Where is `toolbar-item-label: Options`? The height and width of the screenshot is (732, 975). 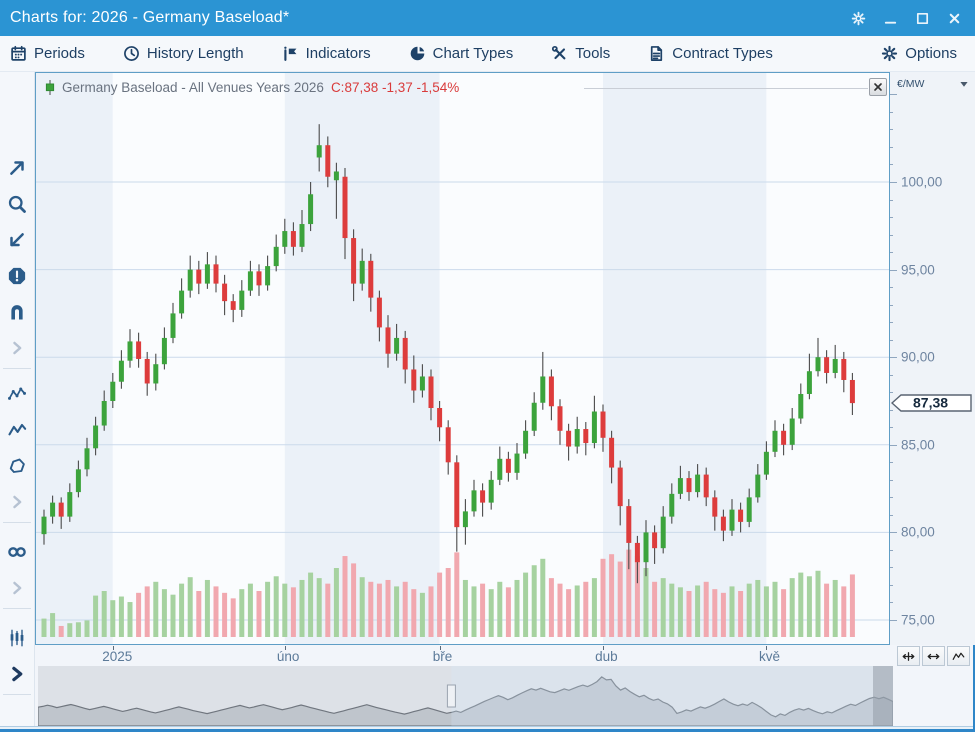
toolbar-item-label: Options is located at coordinates (931, 53).